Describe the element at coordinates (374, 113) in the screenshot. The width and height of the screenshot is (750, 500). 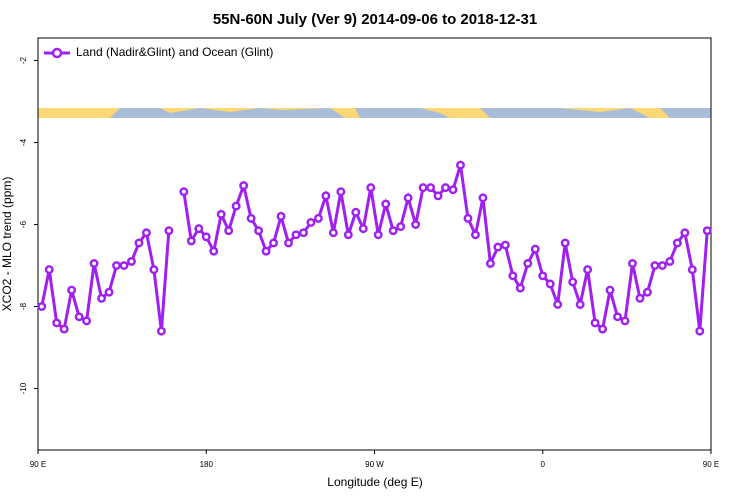
I see `map-strip` at that location.